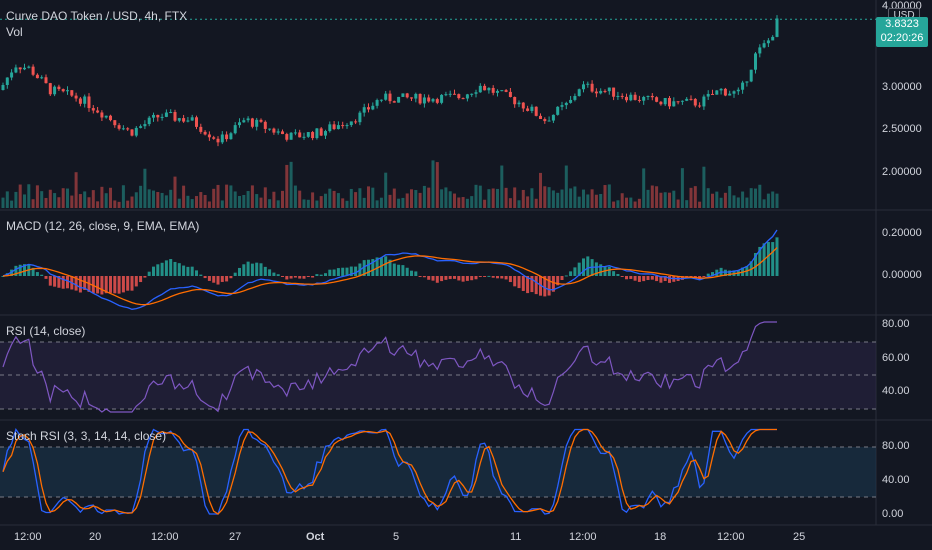 The image size is (932, 550). I want to click on stoch-band, so click(438, 472).